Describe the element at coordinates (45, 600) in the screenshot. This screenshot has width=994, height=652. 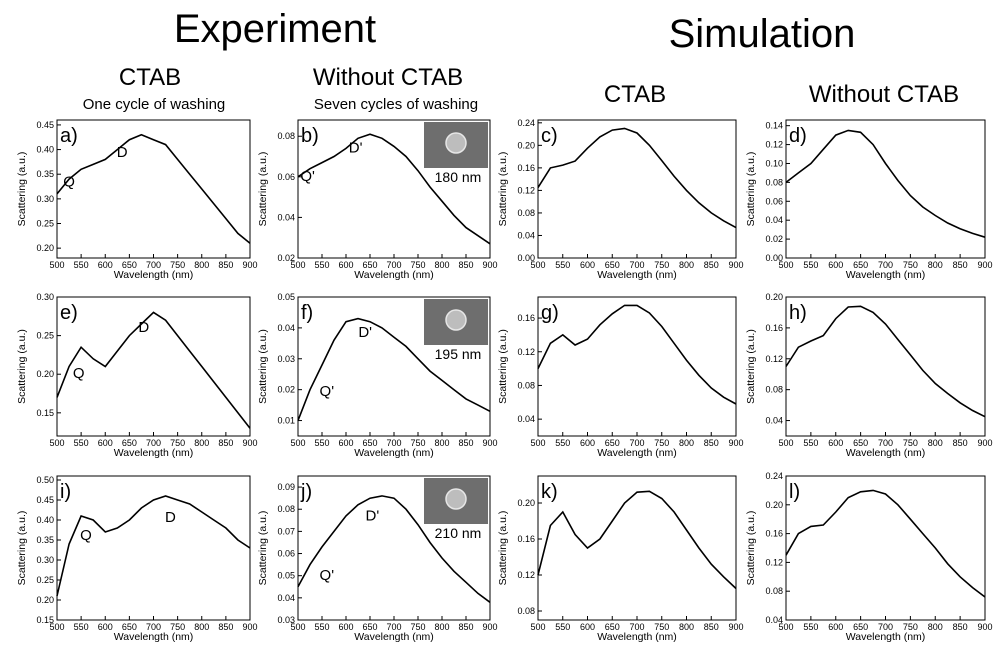
I see `y-tick-label: 0.20` at that location.